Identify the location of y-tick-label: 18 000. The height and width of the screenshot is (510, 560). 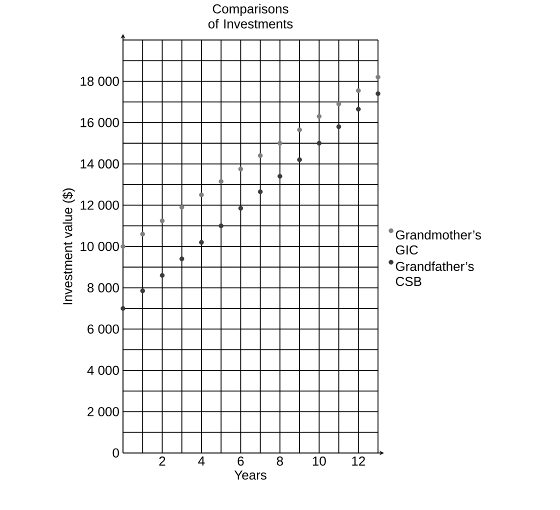
(99, 81).